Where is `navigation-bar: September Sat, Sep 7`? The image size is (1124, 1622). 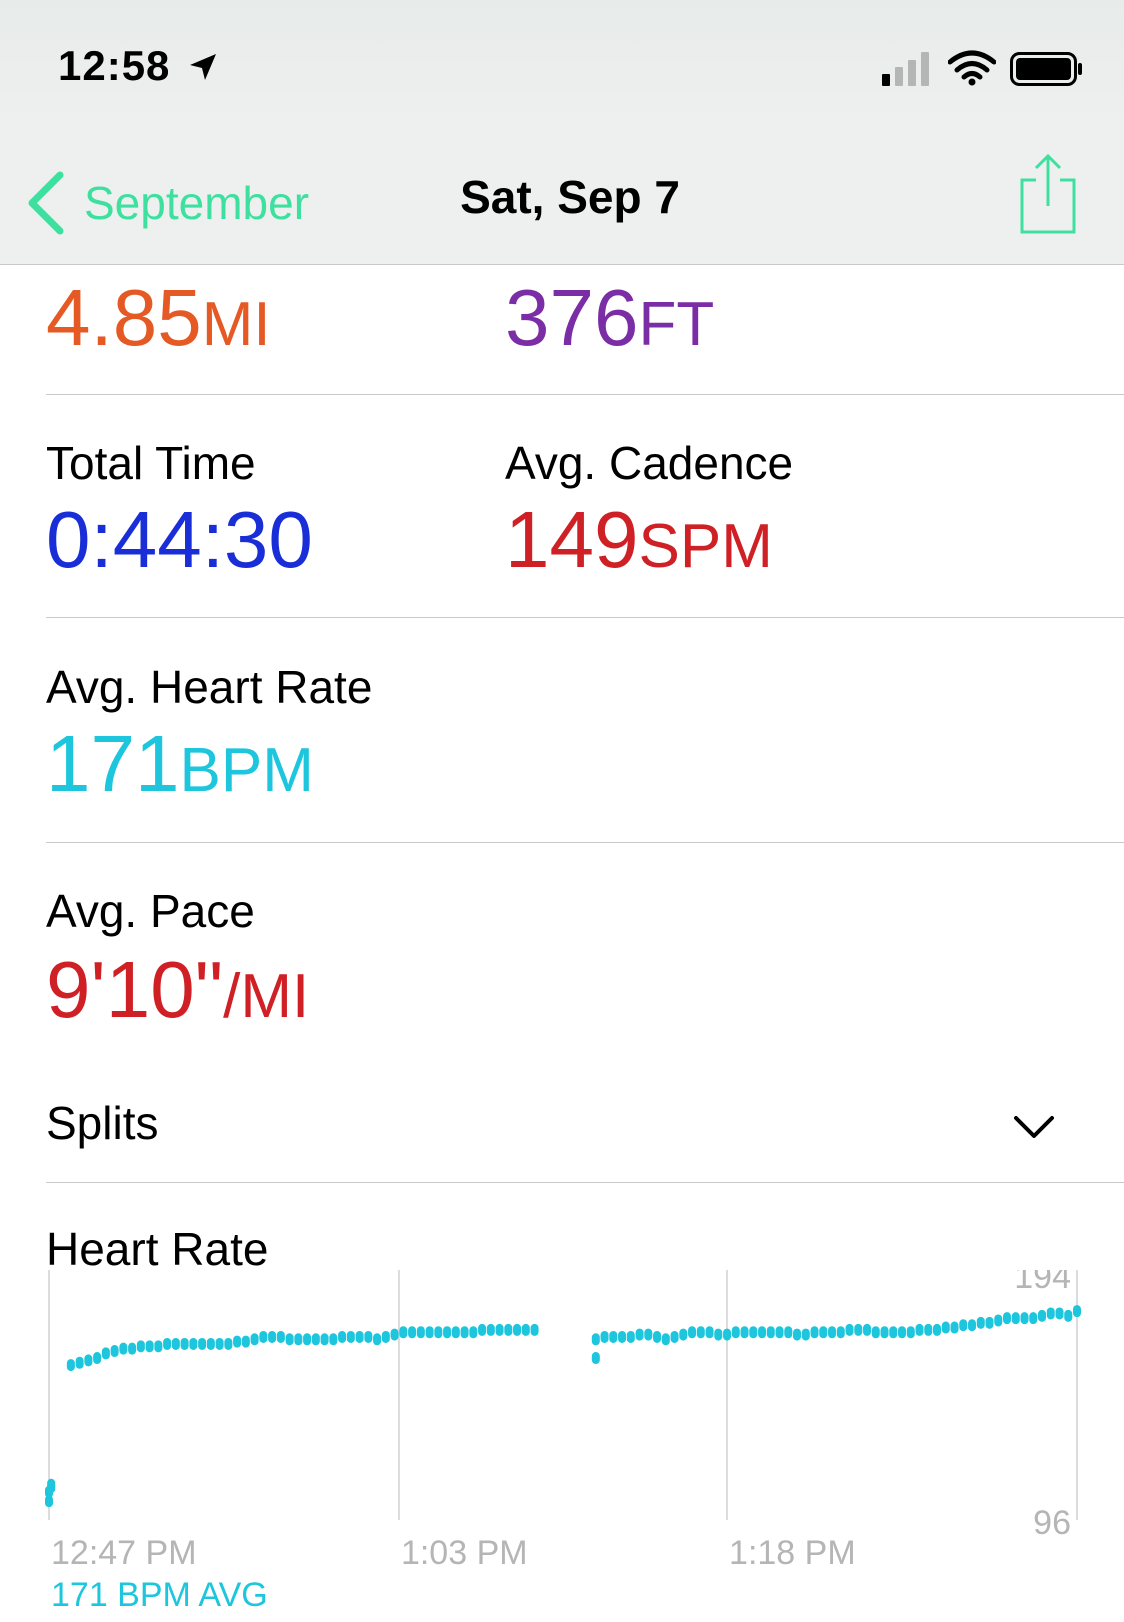
navigation-bar: September Sat, Sep 7 is located at coordinates (562, 197).